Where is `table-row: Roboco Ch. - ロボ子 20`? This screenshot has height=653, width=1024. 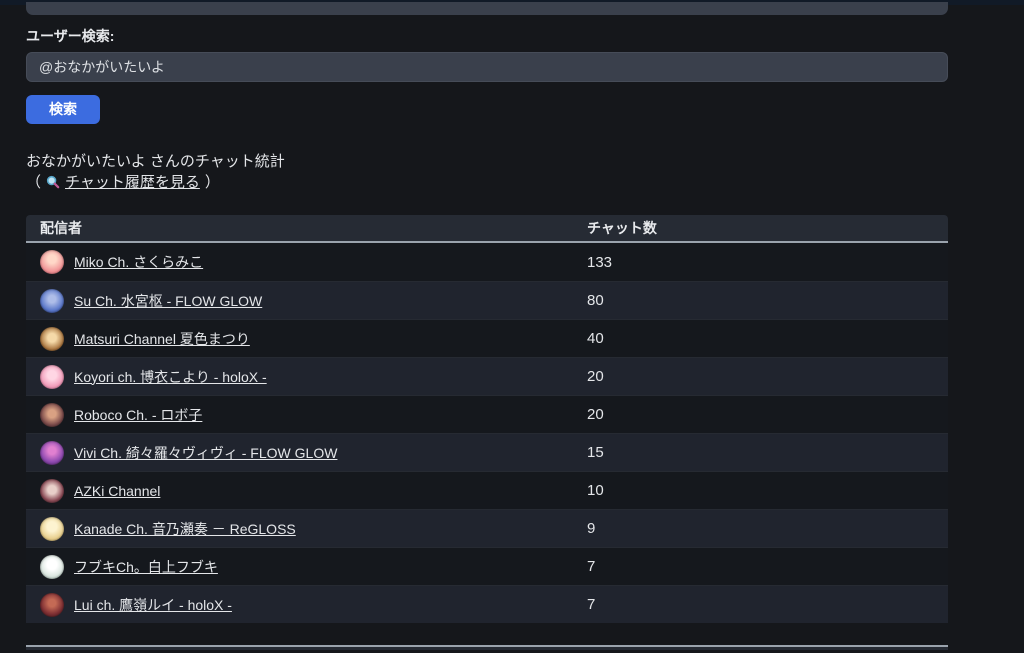
table-row: Roboco Ch. - ロボ子 20 is located at coordinates (487, 414).